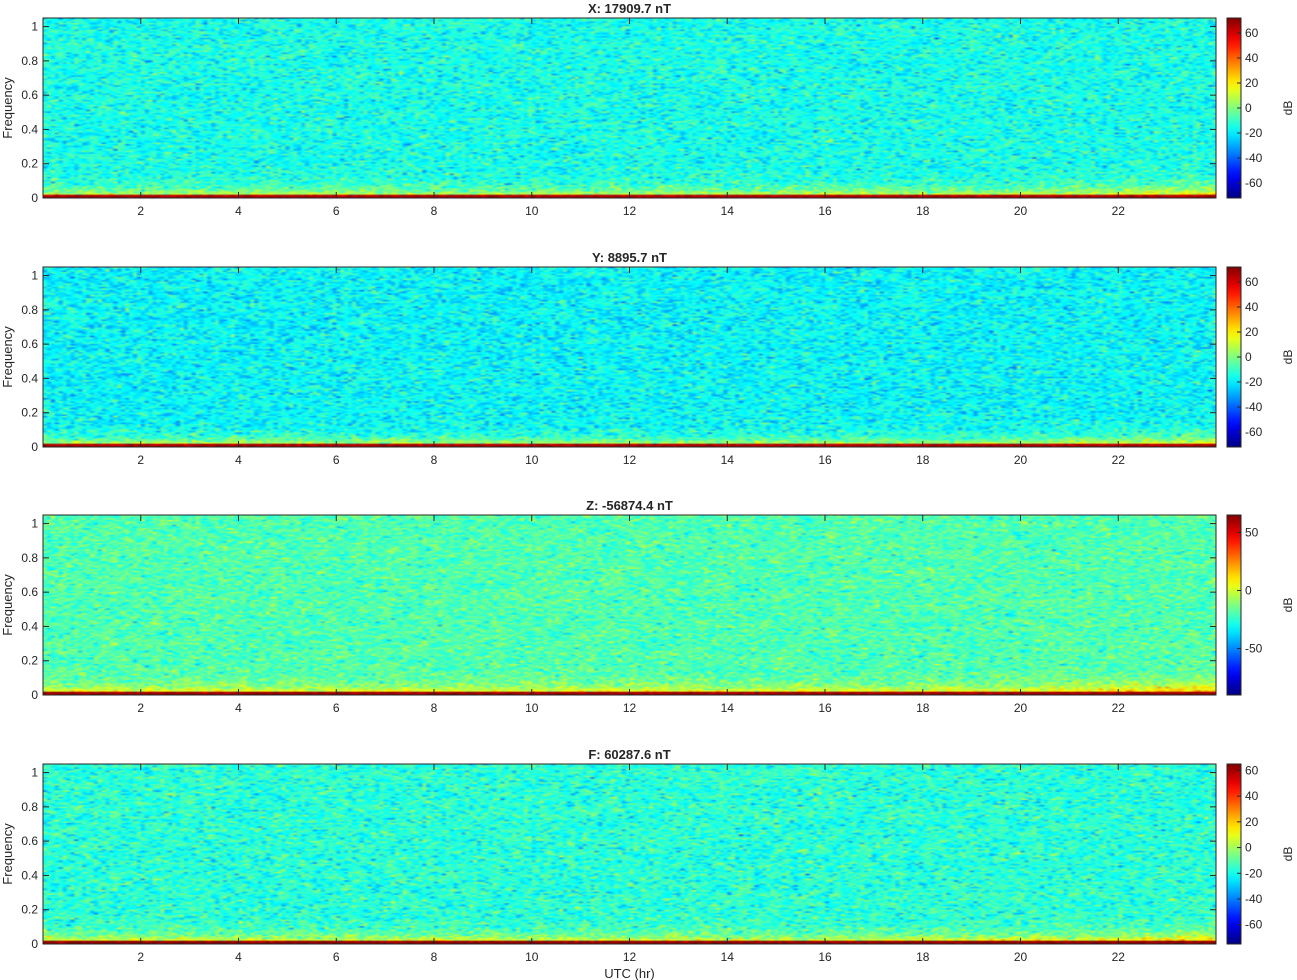 This screenshot has height=980, width=1297. I want to click on panel-title: X: 17909.7 nT, so click(629, 8).